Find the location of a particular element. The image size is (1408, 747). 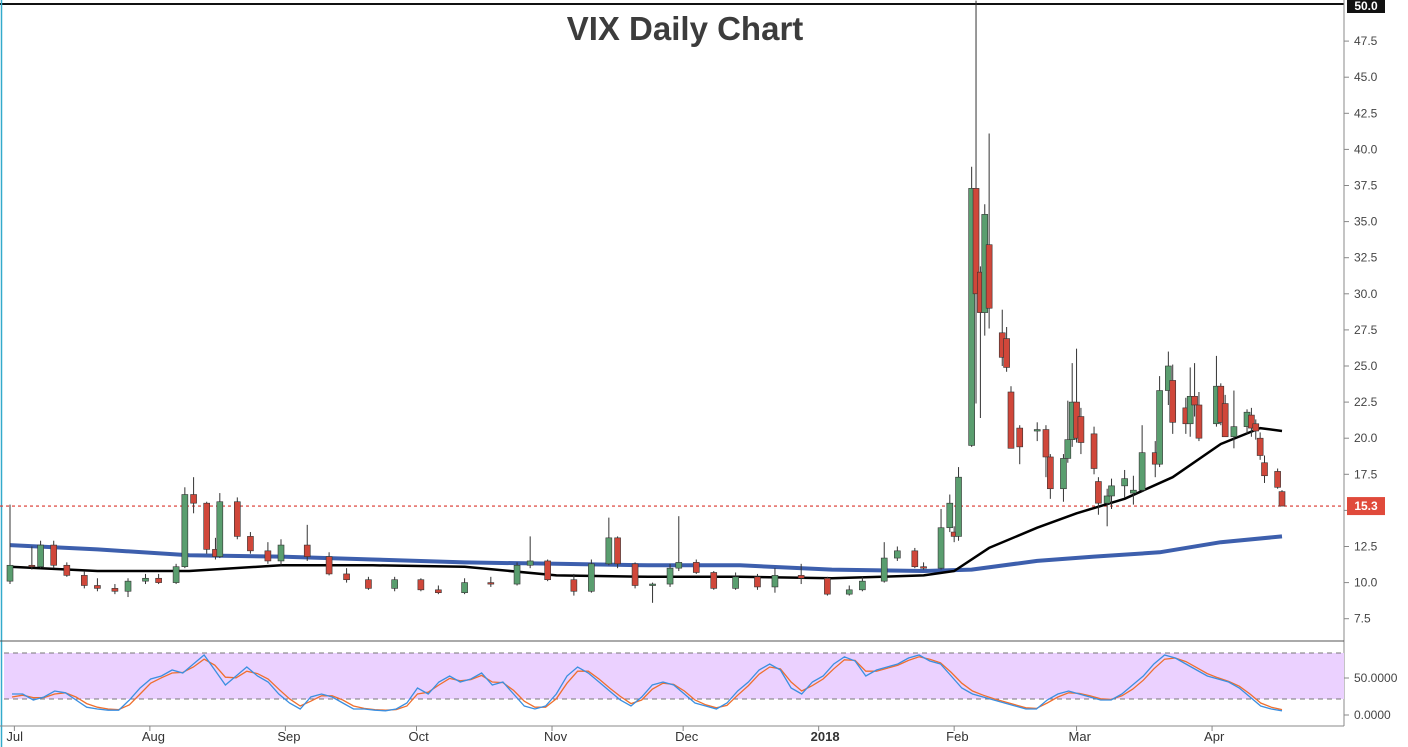

price-tick-label: 25.0 is located at coordinates (1366, 366).